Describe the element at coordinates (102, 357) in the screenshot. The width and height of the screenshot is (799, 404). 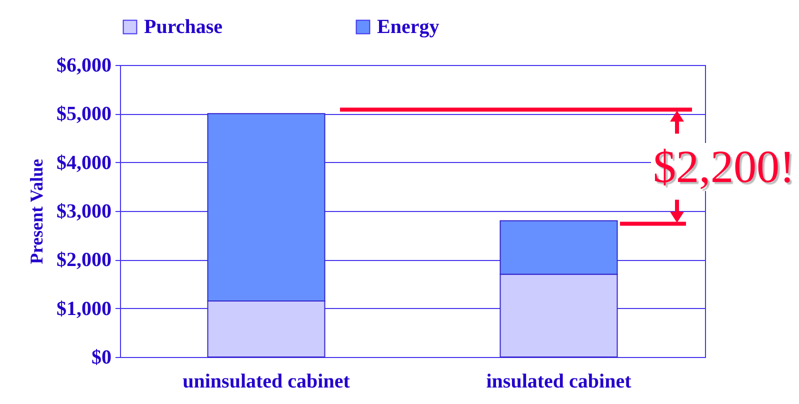
I see `y-tick-label: $0` at that location.